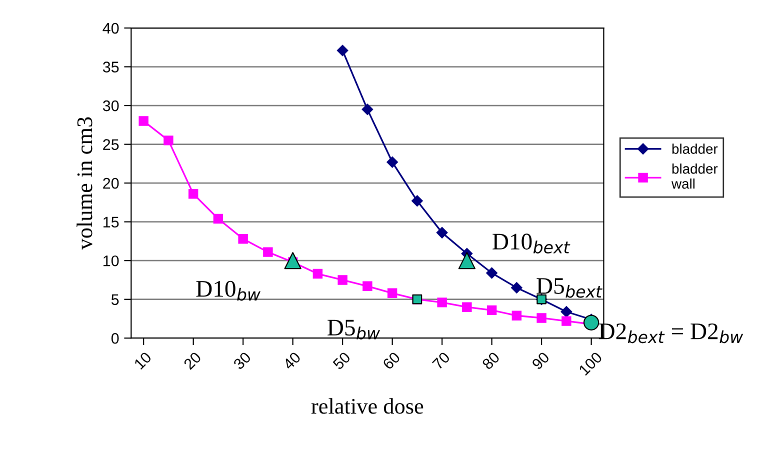 The width and height of the screenshot is (776, 467). What do you see at coordinates (569, 288) in the screenshot?
I see `annotation: D5$_{bext}$` at bounding box center [569, 288].